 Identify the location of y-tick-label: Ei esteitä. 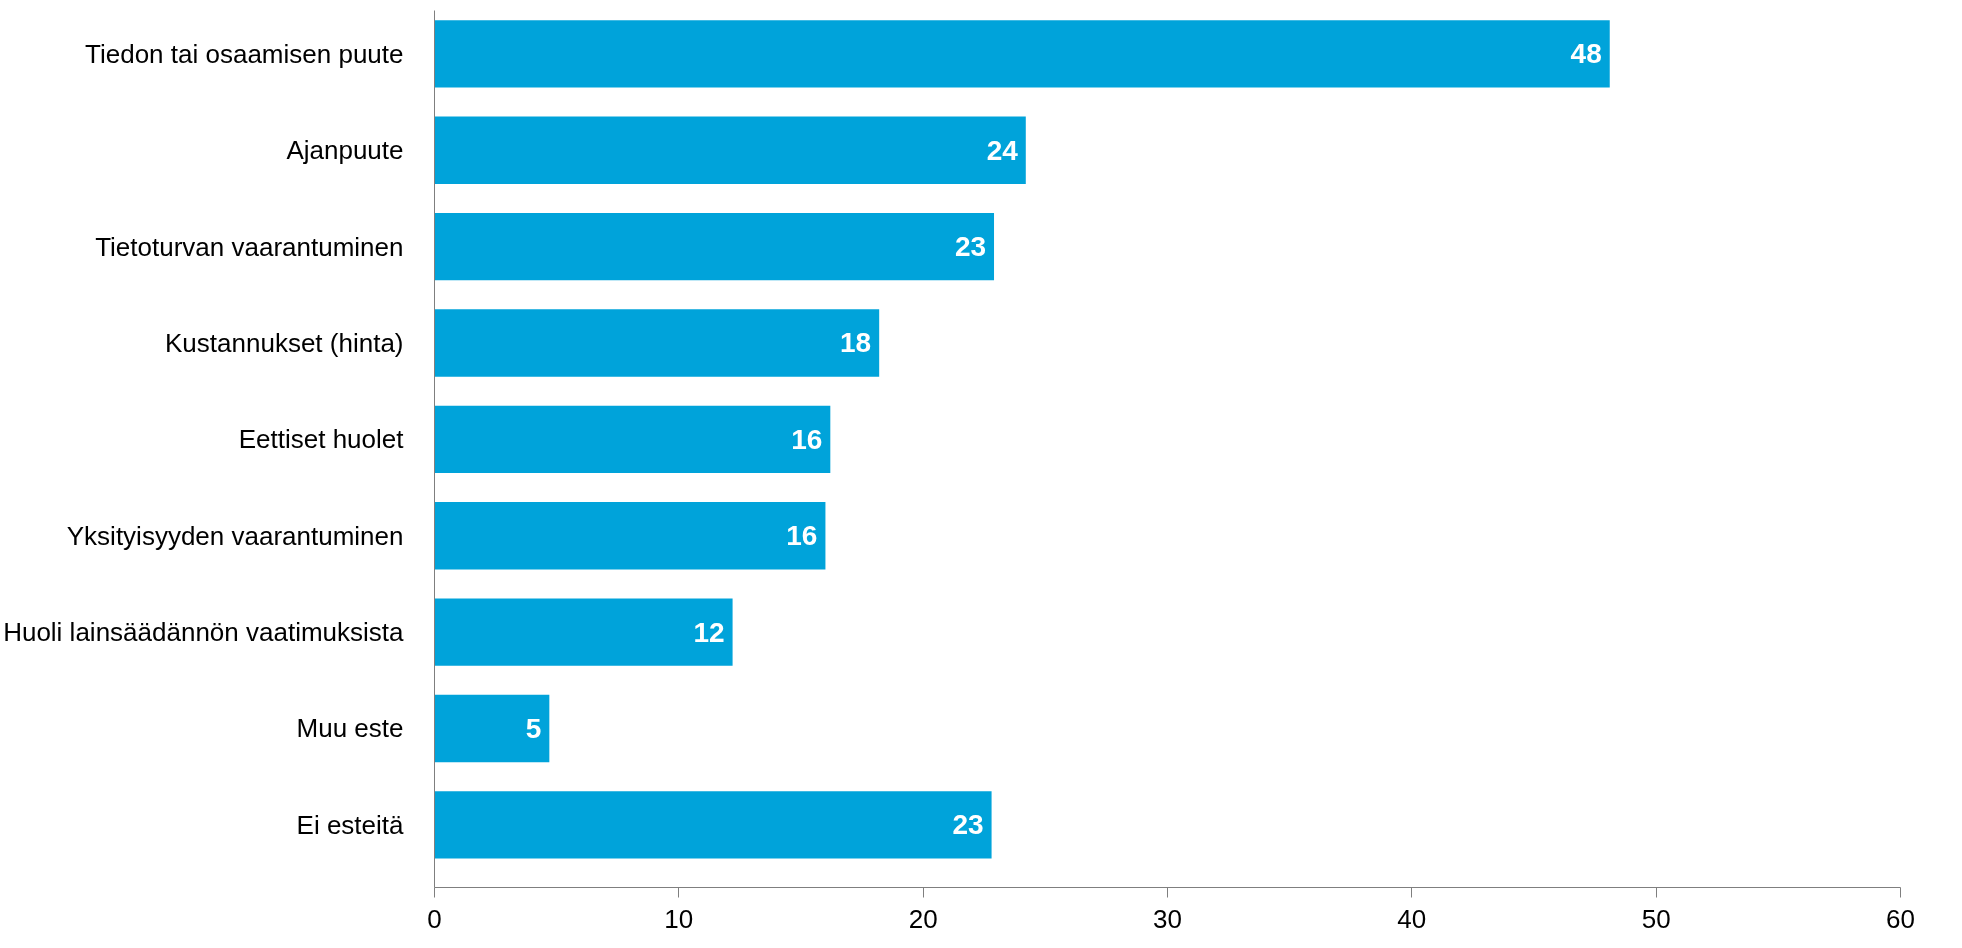
(350, 824).